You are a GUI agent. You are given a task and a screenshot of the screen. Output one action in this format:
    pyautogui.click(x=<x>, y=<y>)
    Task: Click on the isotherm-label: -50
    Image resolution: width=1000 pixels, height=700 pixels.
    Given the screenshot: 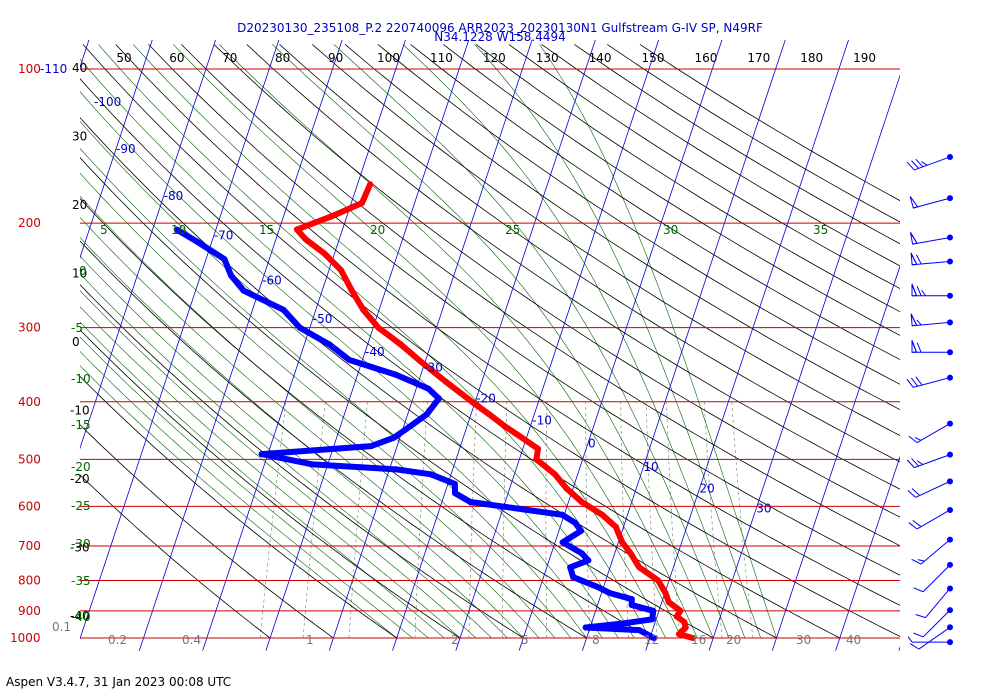 What is the action you would take?
    pyautogui.click(x=323, y=319)
    